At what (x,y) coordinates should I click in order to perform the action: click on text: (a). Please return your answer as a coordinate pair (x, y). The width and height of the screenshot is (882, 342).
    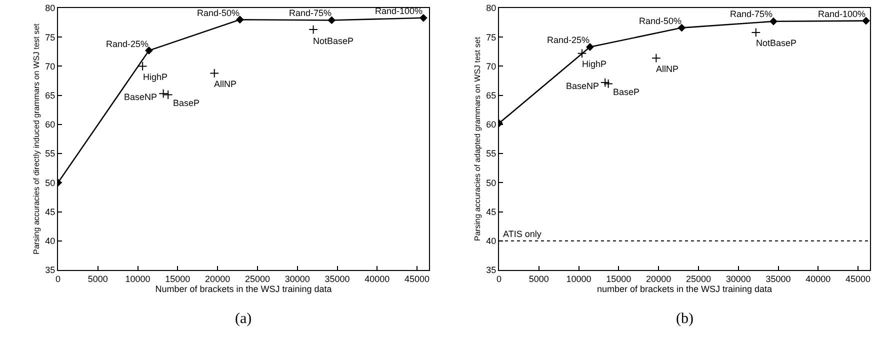
    Looking at the image, I should click on (243, 319).